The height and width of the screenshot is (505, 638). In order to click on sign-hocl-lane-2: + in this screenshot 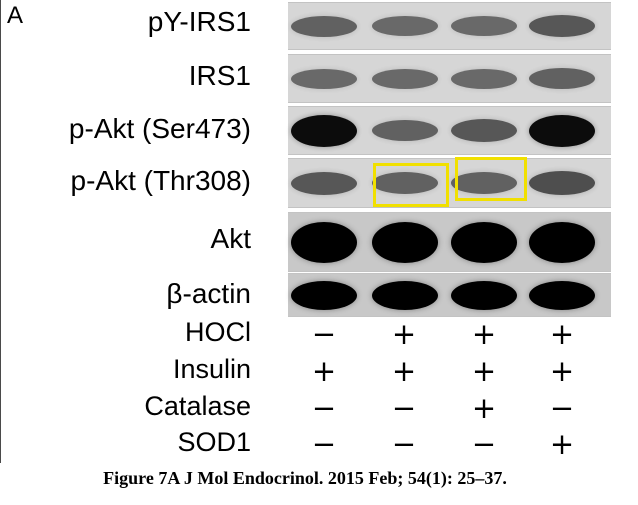, I will do `click(404, 334)`.